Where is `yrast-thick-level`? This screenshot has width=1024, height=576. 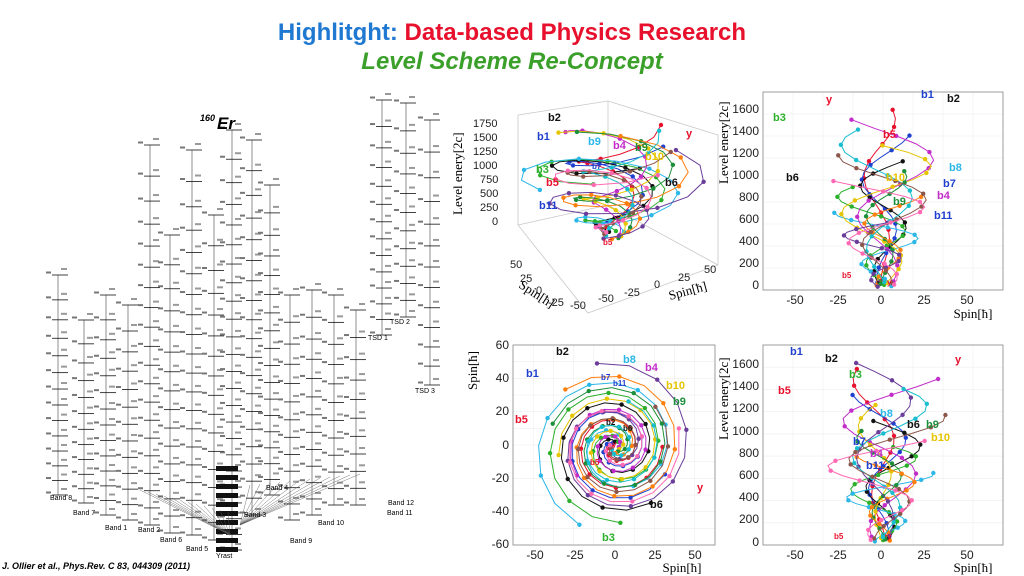 yrast-thick-level is located at coordinates (227, 477).